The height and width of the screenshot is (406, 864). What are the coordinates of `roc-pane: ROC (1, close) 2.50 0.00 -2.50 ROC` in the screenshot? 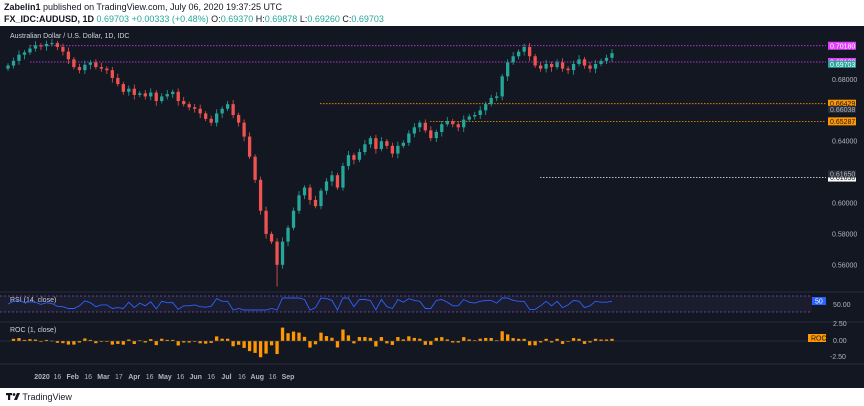 It's located at (423, 341).